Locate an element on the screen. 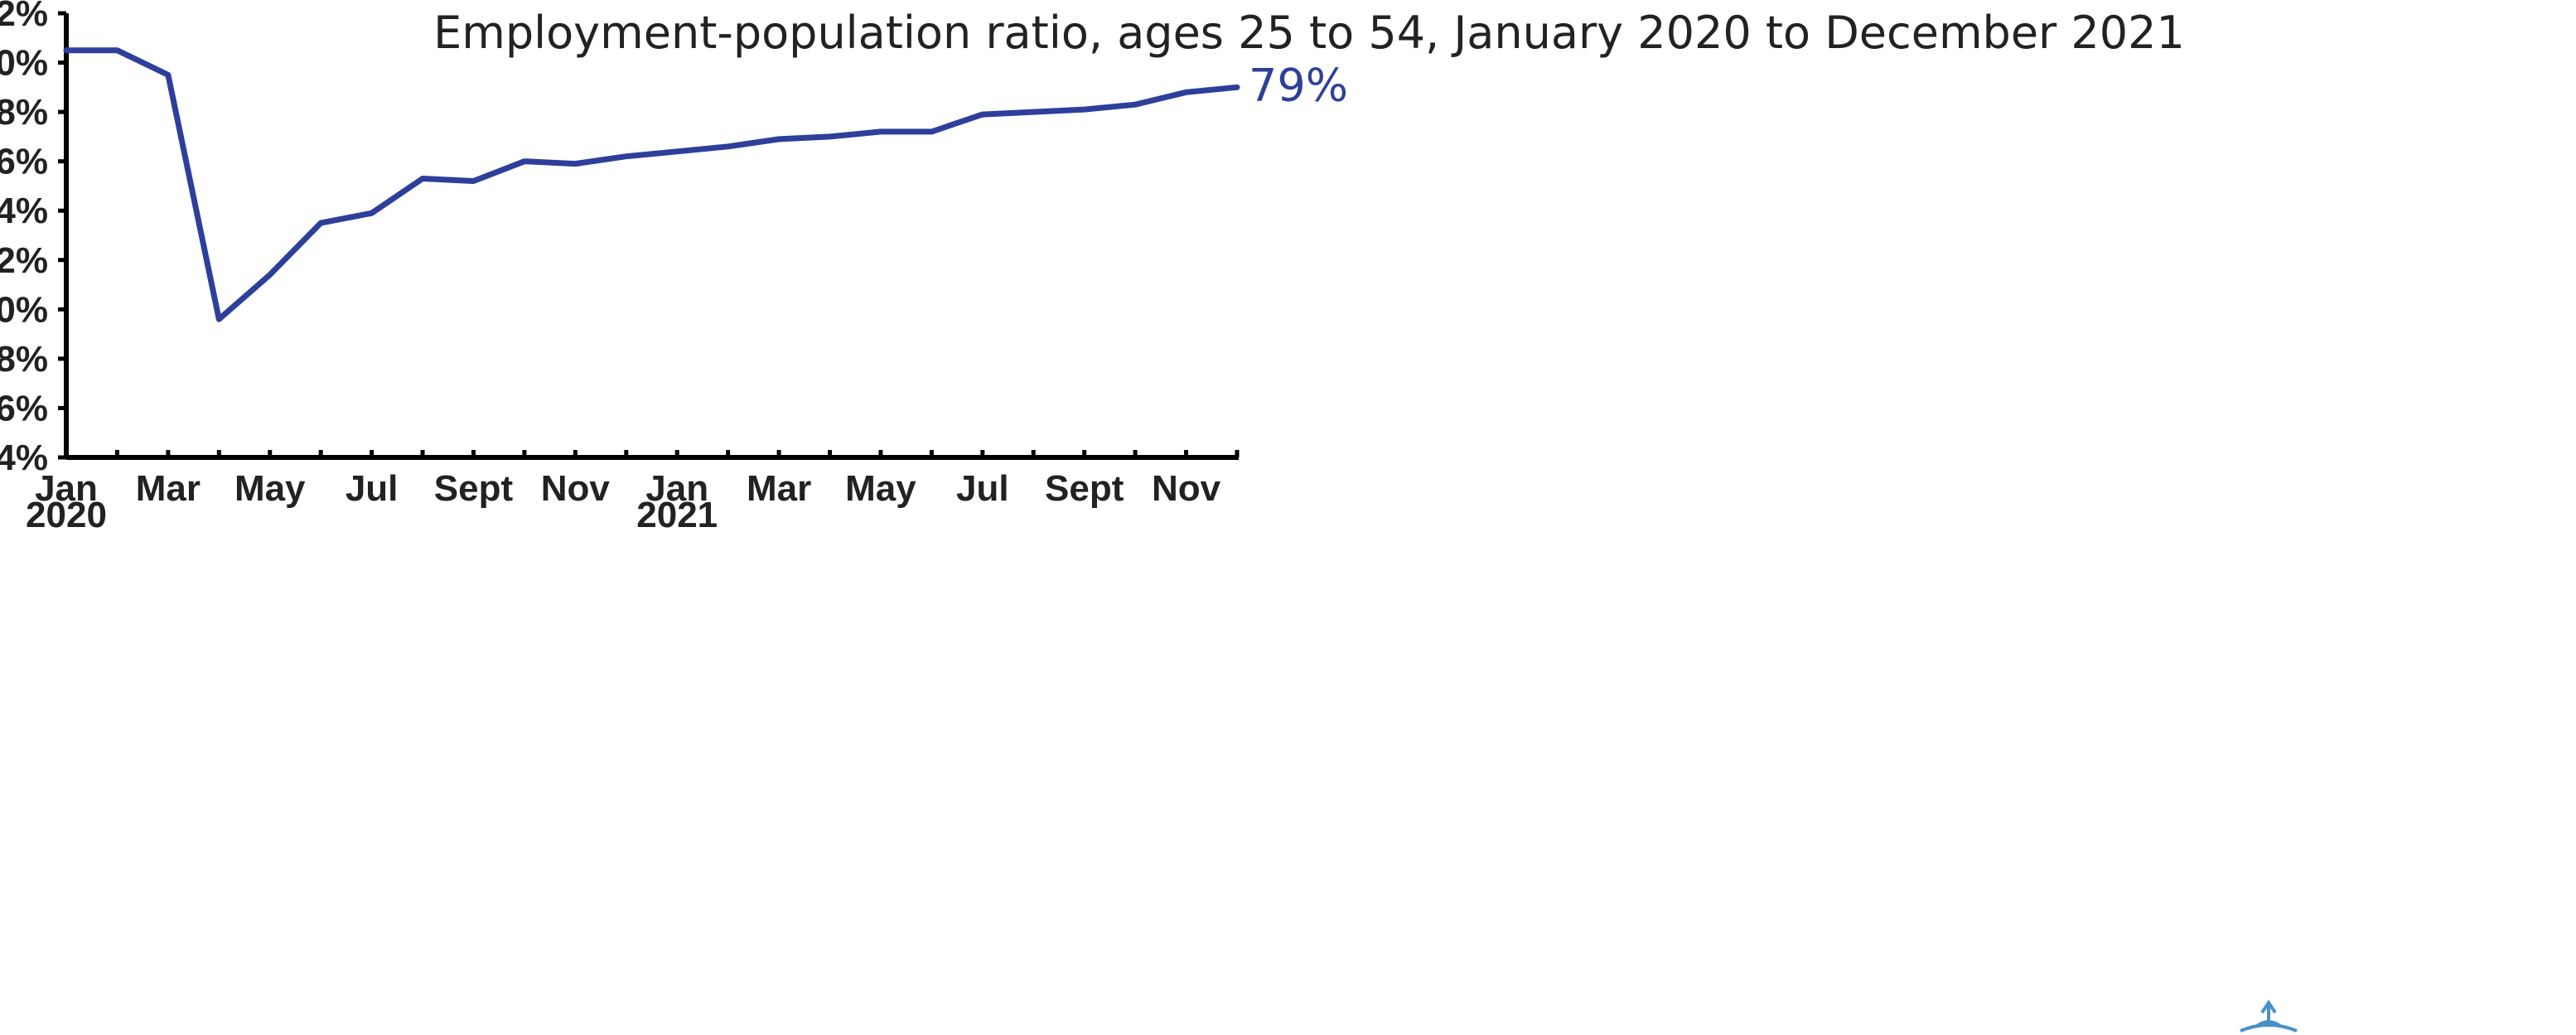 Image resolution: width=2576 pixels, height=1035 pixels. employment-ratio-line is located at coordinates (651, 184).